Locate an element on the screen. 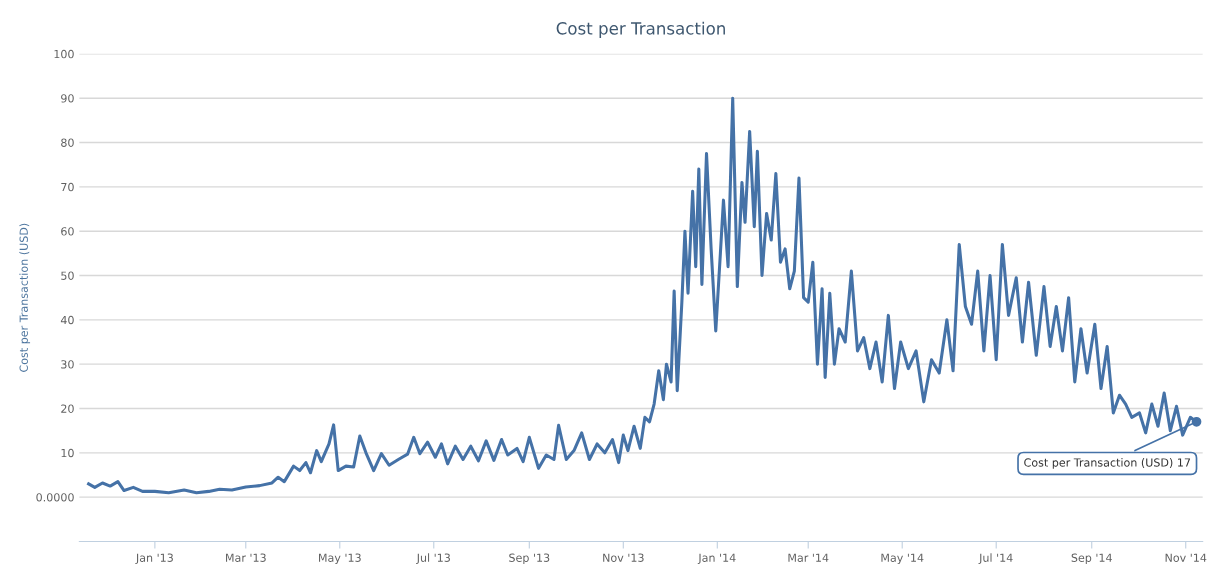 Image resolution: width=1221 pixels, height=567 pixels. x-tick-label: Jan '13 is located at coordinates (154, 558).